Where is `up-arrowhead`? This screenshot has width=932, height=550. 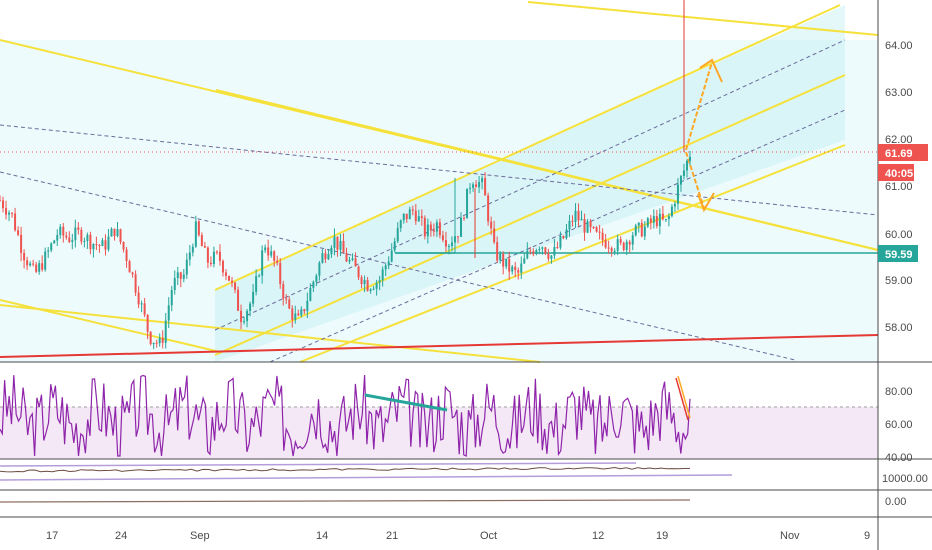
up-arrowhead is located at coordinates (711, 70).